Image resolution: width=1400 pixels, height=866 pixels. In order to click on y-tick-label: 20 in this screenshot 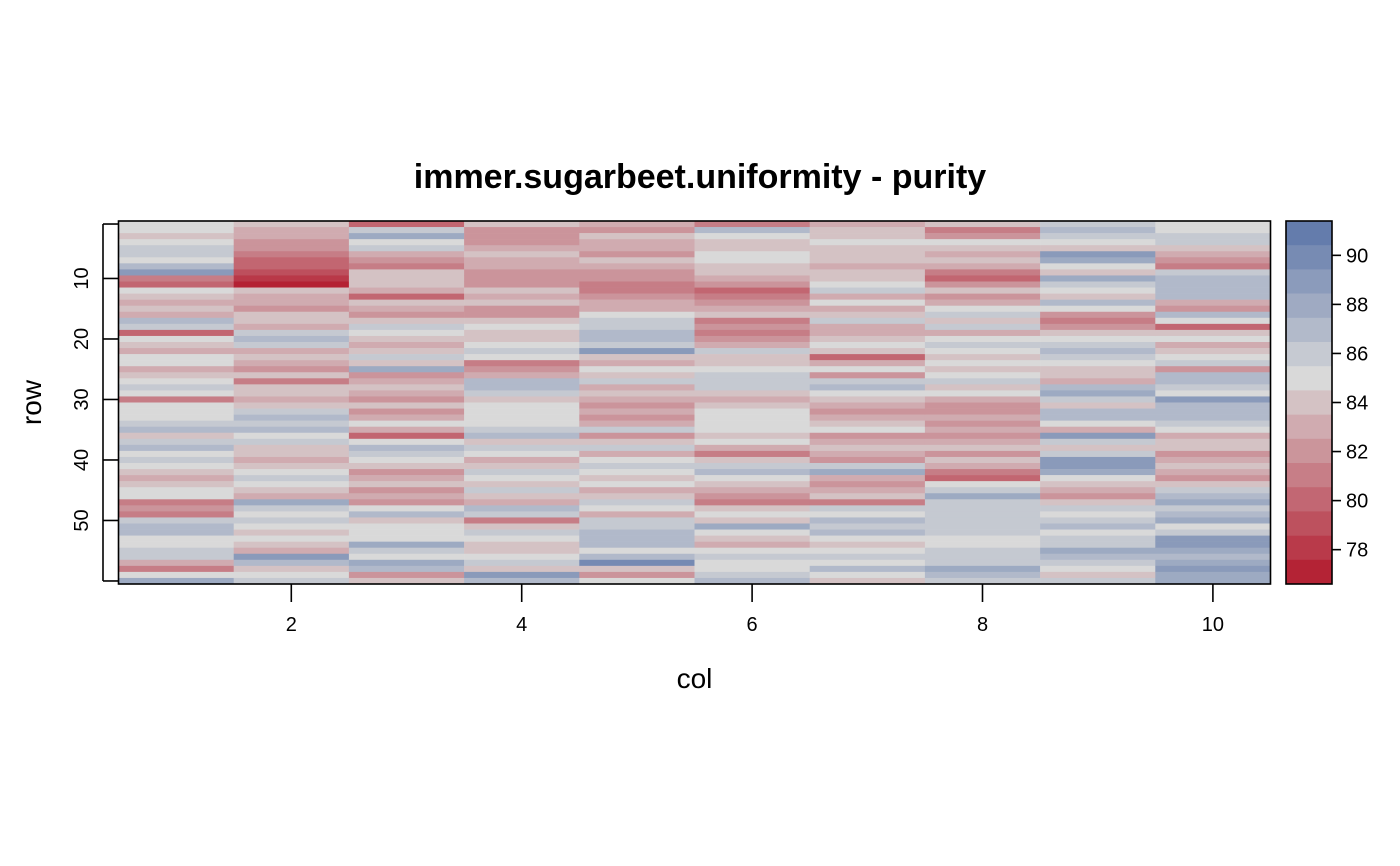, I will do `click(82, 339)`.